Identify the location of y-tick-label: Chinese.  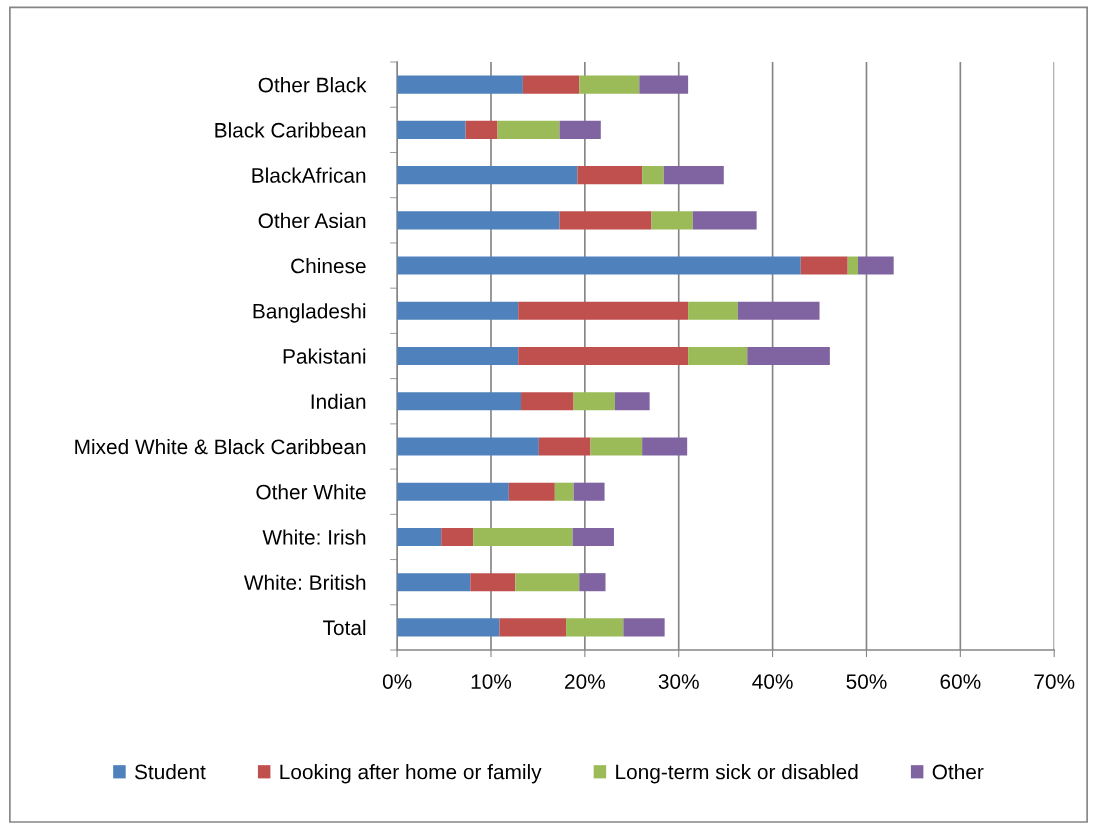
(328, 266).